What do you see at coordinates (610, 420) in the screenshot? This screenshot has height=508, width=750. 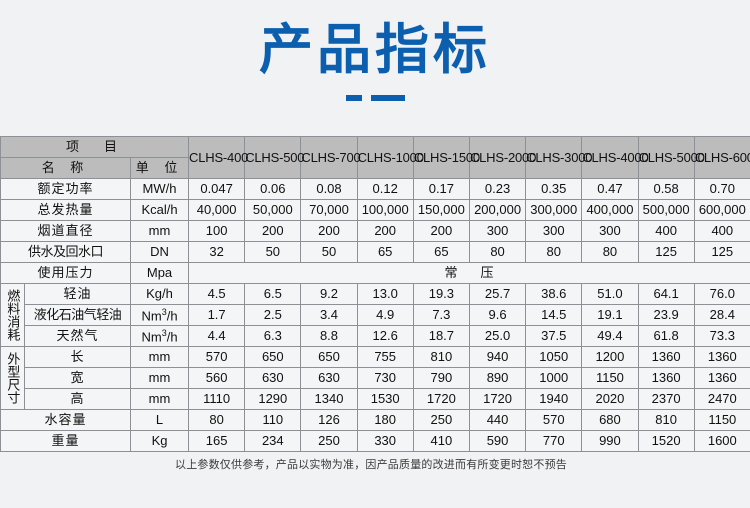 I see `row-value: 680` at bounding box center [610, 420].